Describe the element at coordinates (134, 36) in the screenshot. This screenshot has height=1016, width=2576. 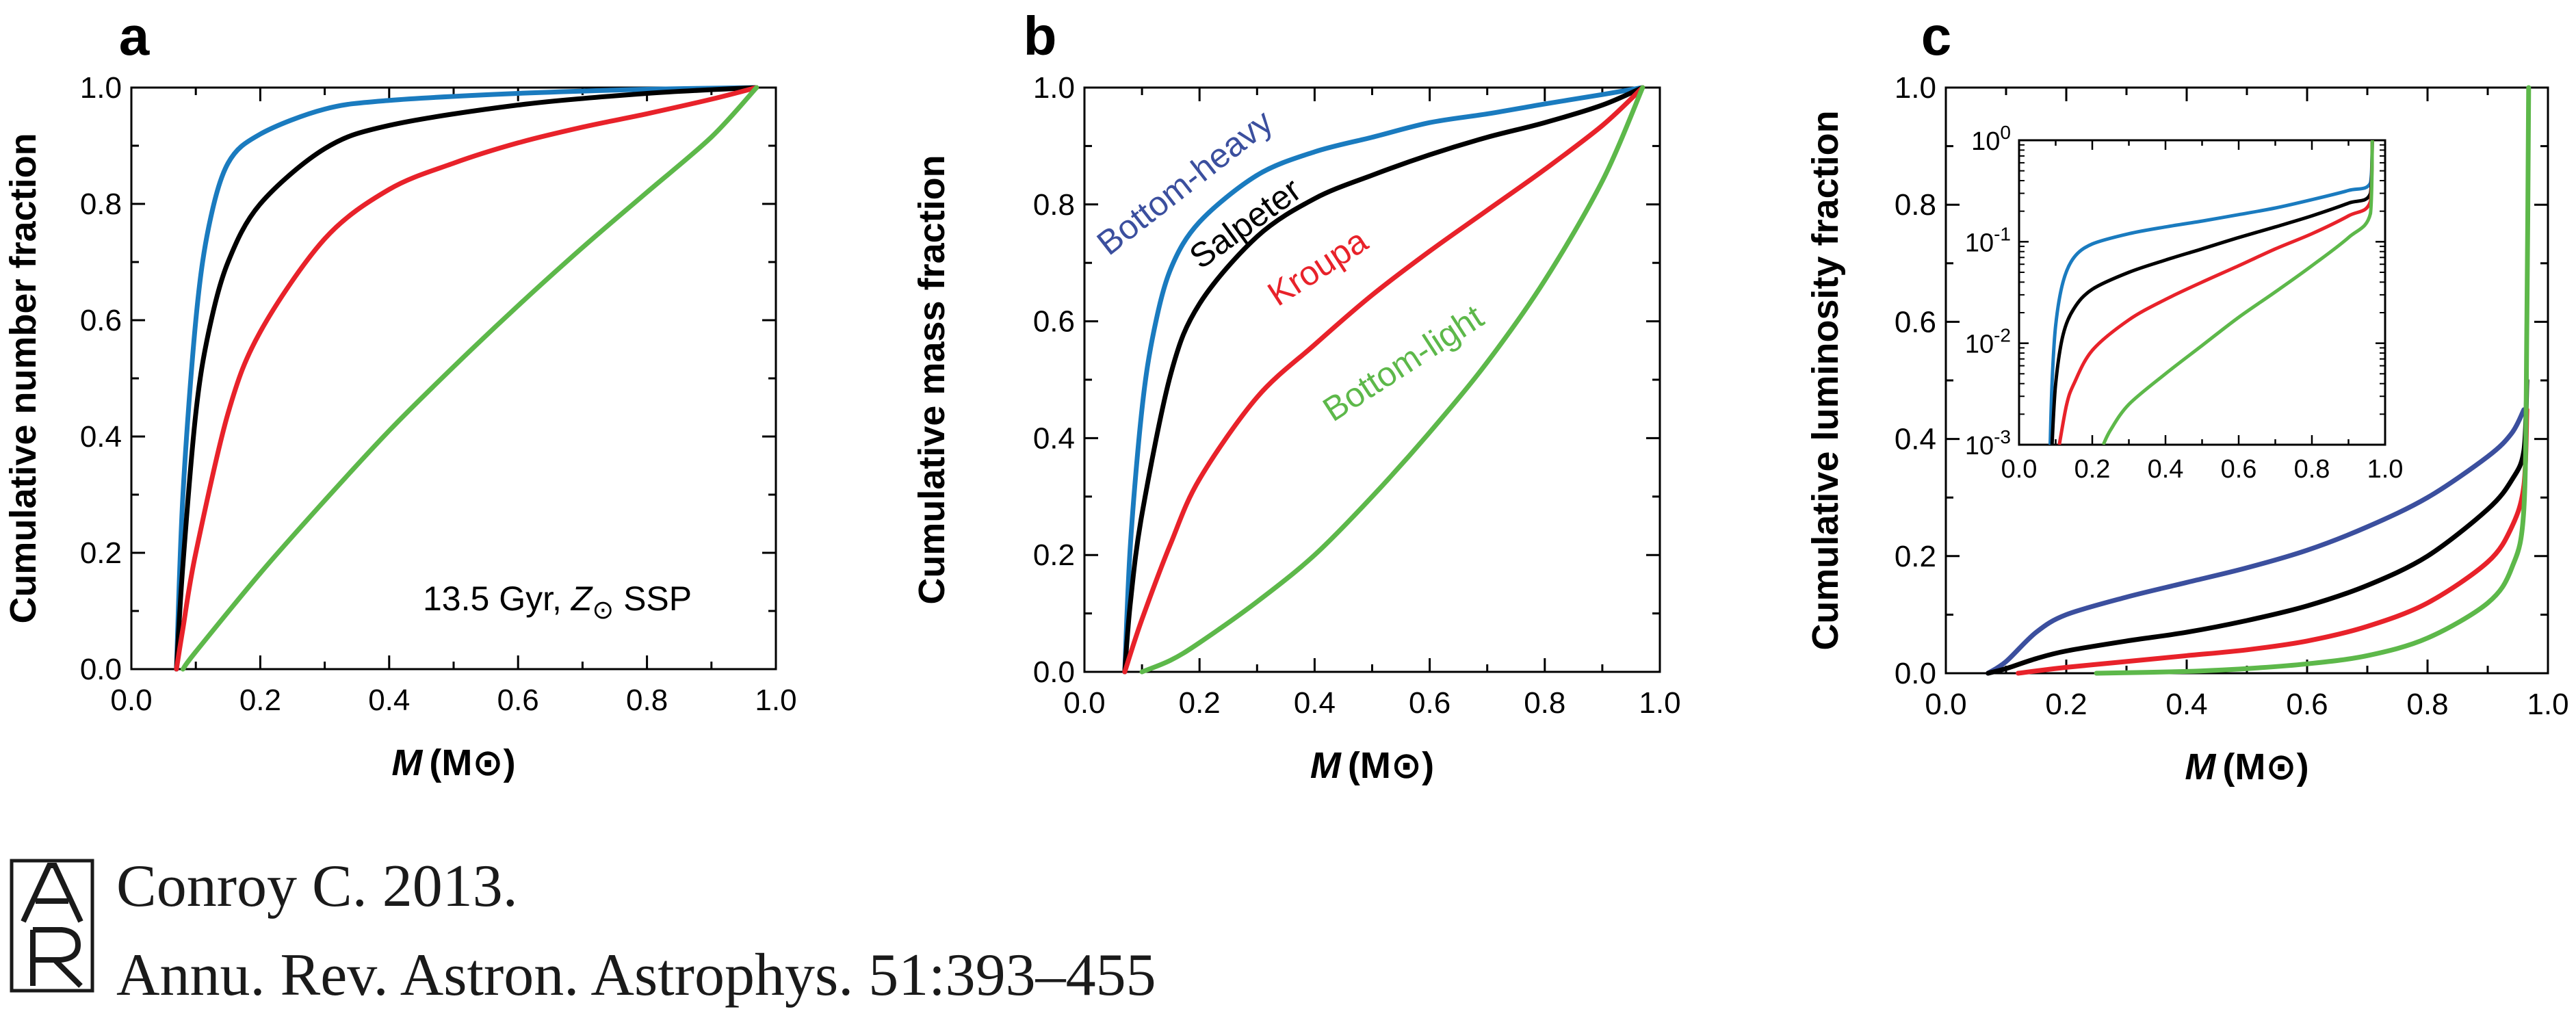
I see `panel-letter: a` at that location.